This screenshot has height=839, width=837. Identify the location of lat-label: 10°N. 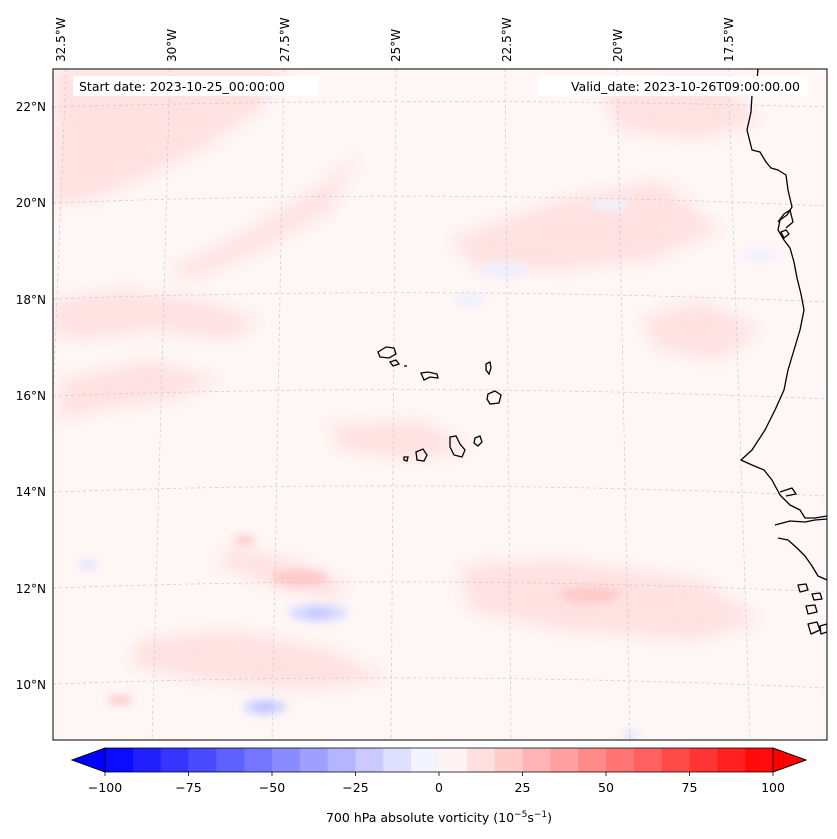
(31, 685).